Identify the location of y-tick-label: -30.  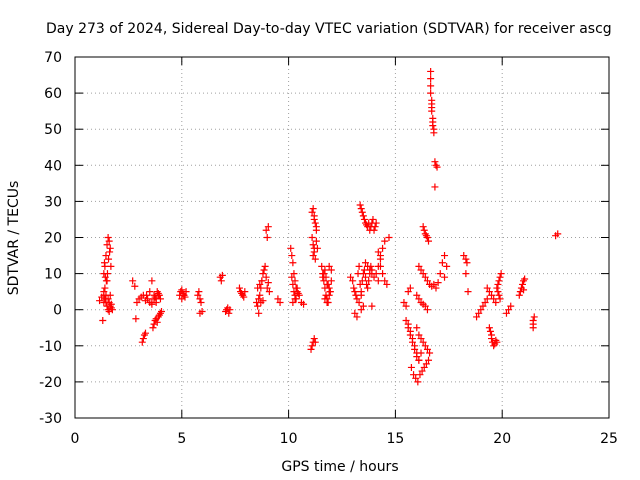
(50, 419).